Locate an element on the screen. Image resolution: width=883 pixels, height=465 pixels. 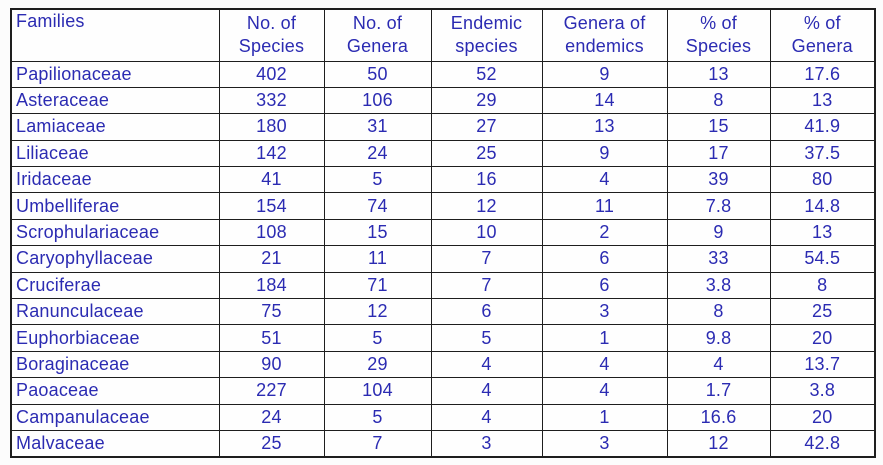
cell-family-name: Campanulaceae is located at coordinates (115, 417).